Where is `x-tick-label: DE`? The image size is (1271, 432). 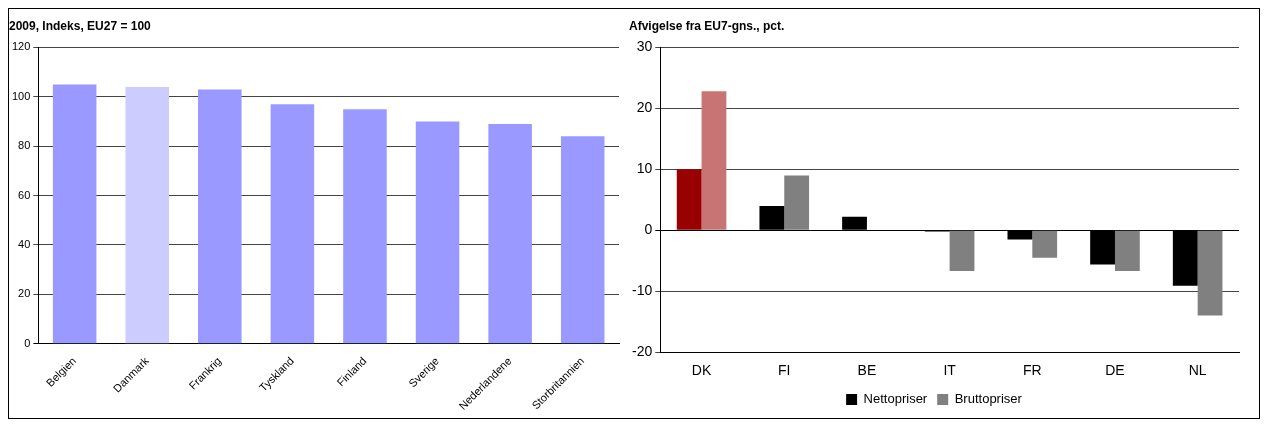 x-tick-label: DE is located at coordinates (1115, 370).